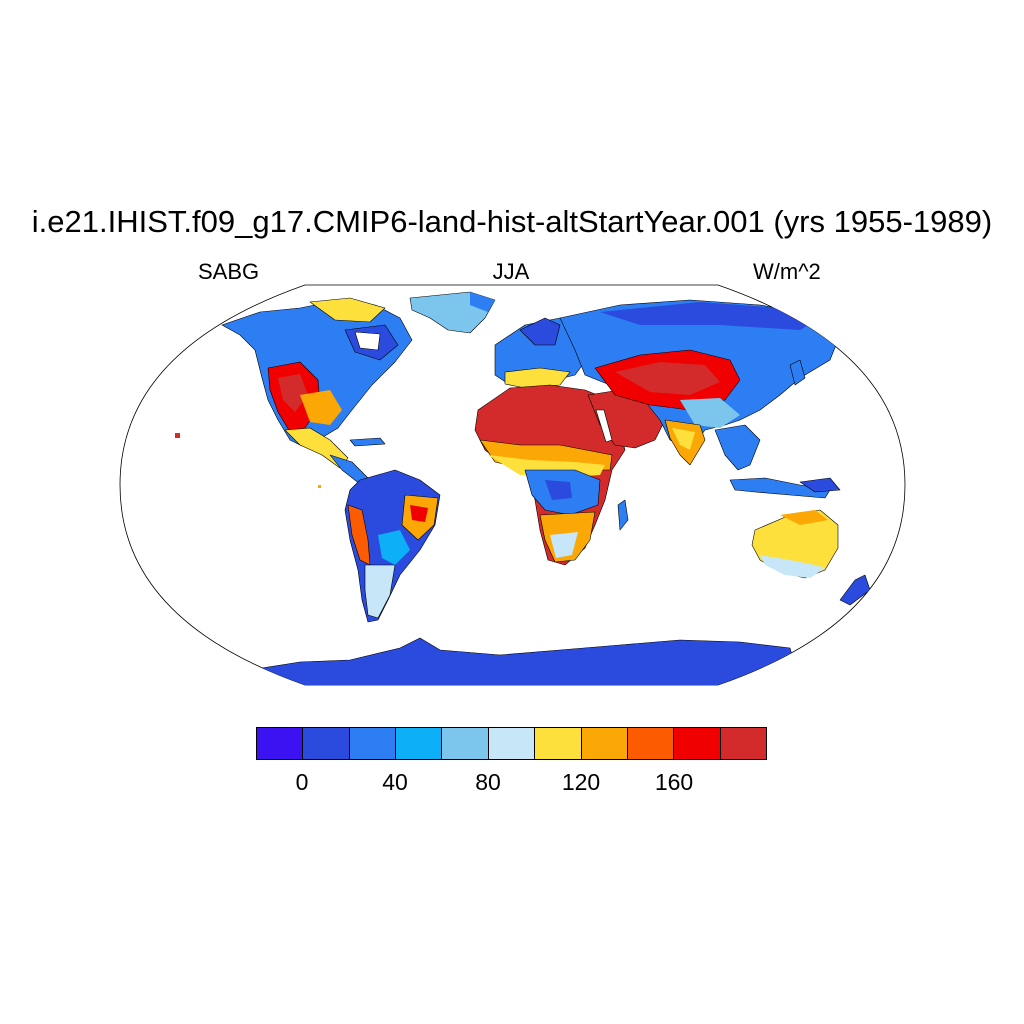 Image resolution: width=1024 pixels, height=1024 pixels. What do you see at coordinates (710, 316) in the screenshot?
I see `siberia-north` at bounding box center [710, 316].